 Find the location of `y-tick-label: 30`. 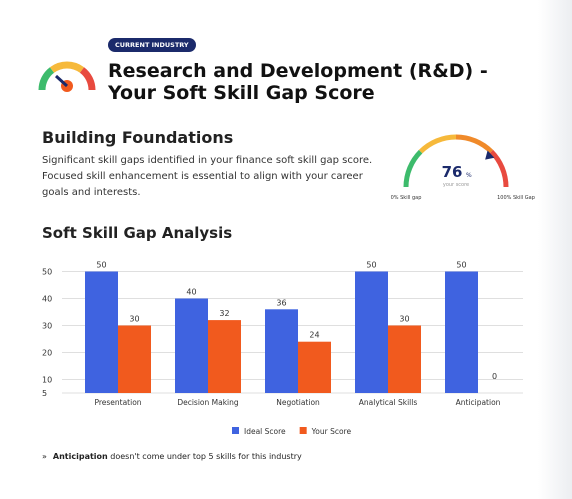

y-tick-label: 30 is located at coordinates (47, 326).